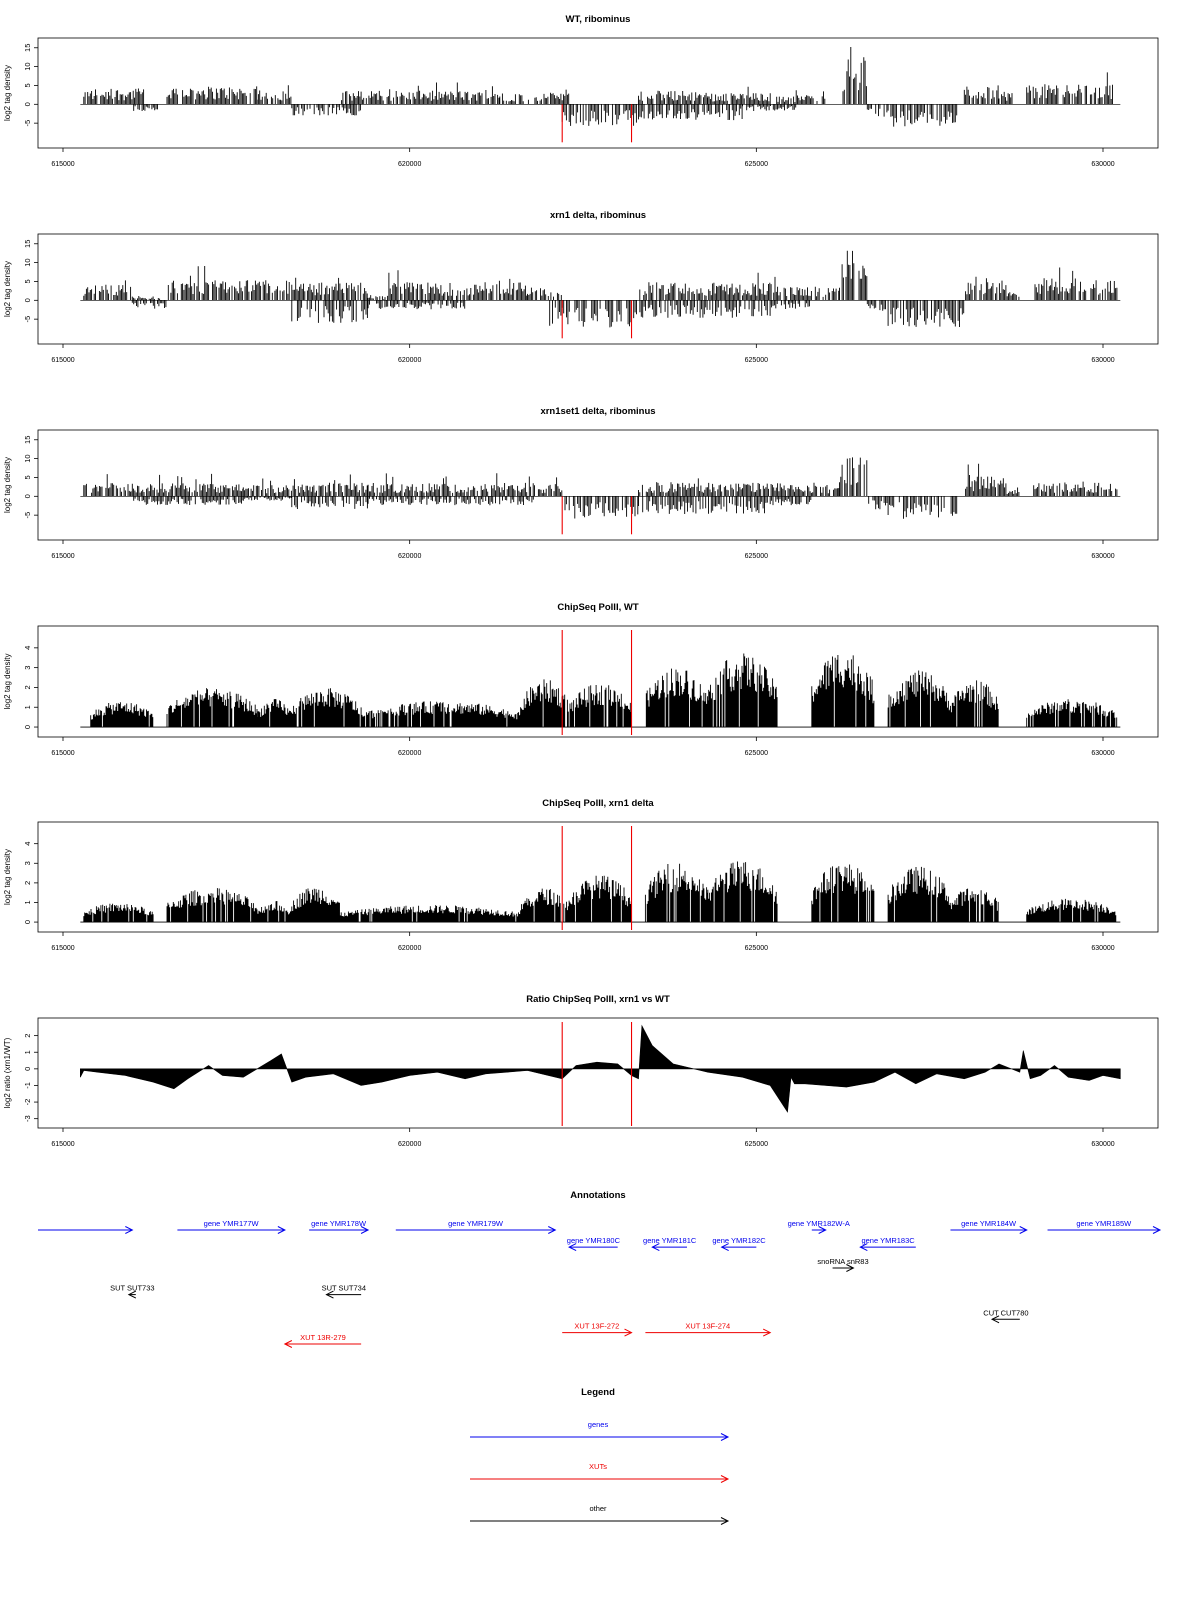 The width and height of the screenshot is (1200, 1600). Describe the element at coordinates (707, 1326) in the screenshot. I see `feature-label: XUT 13F-274` at that location.